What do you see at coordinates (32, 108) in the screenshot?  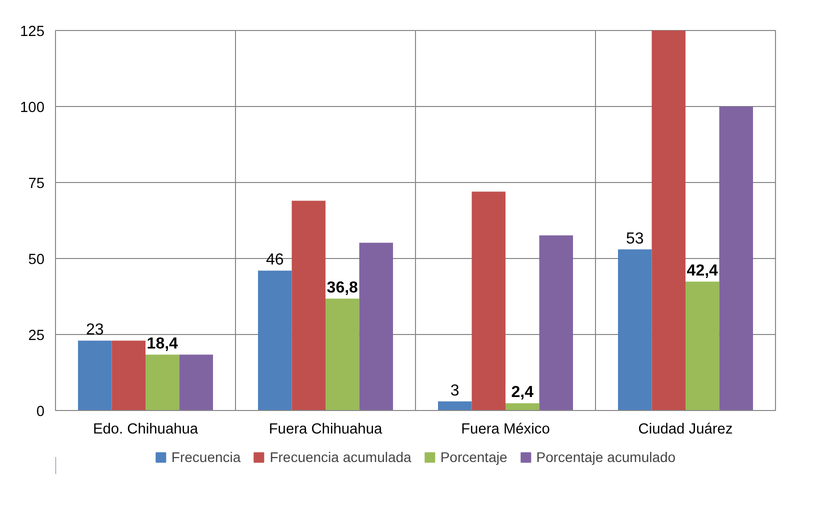 I see `y-tick-label: 100` at bounding box center [32, 108].